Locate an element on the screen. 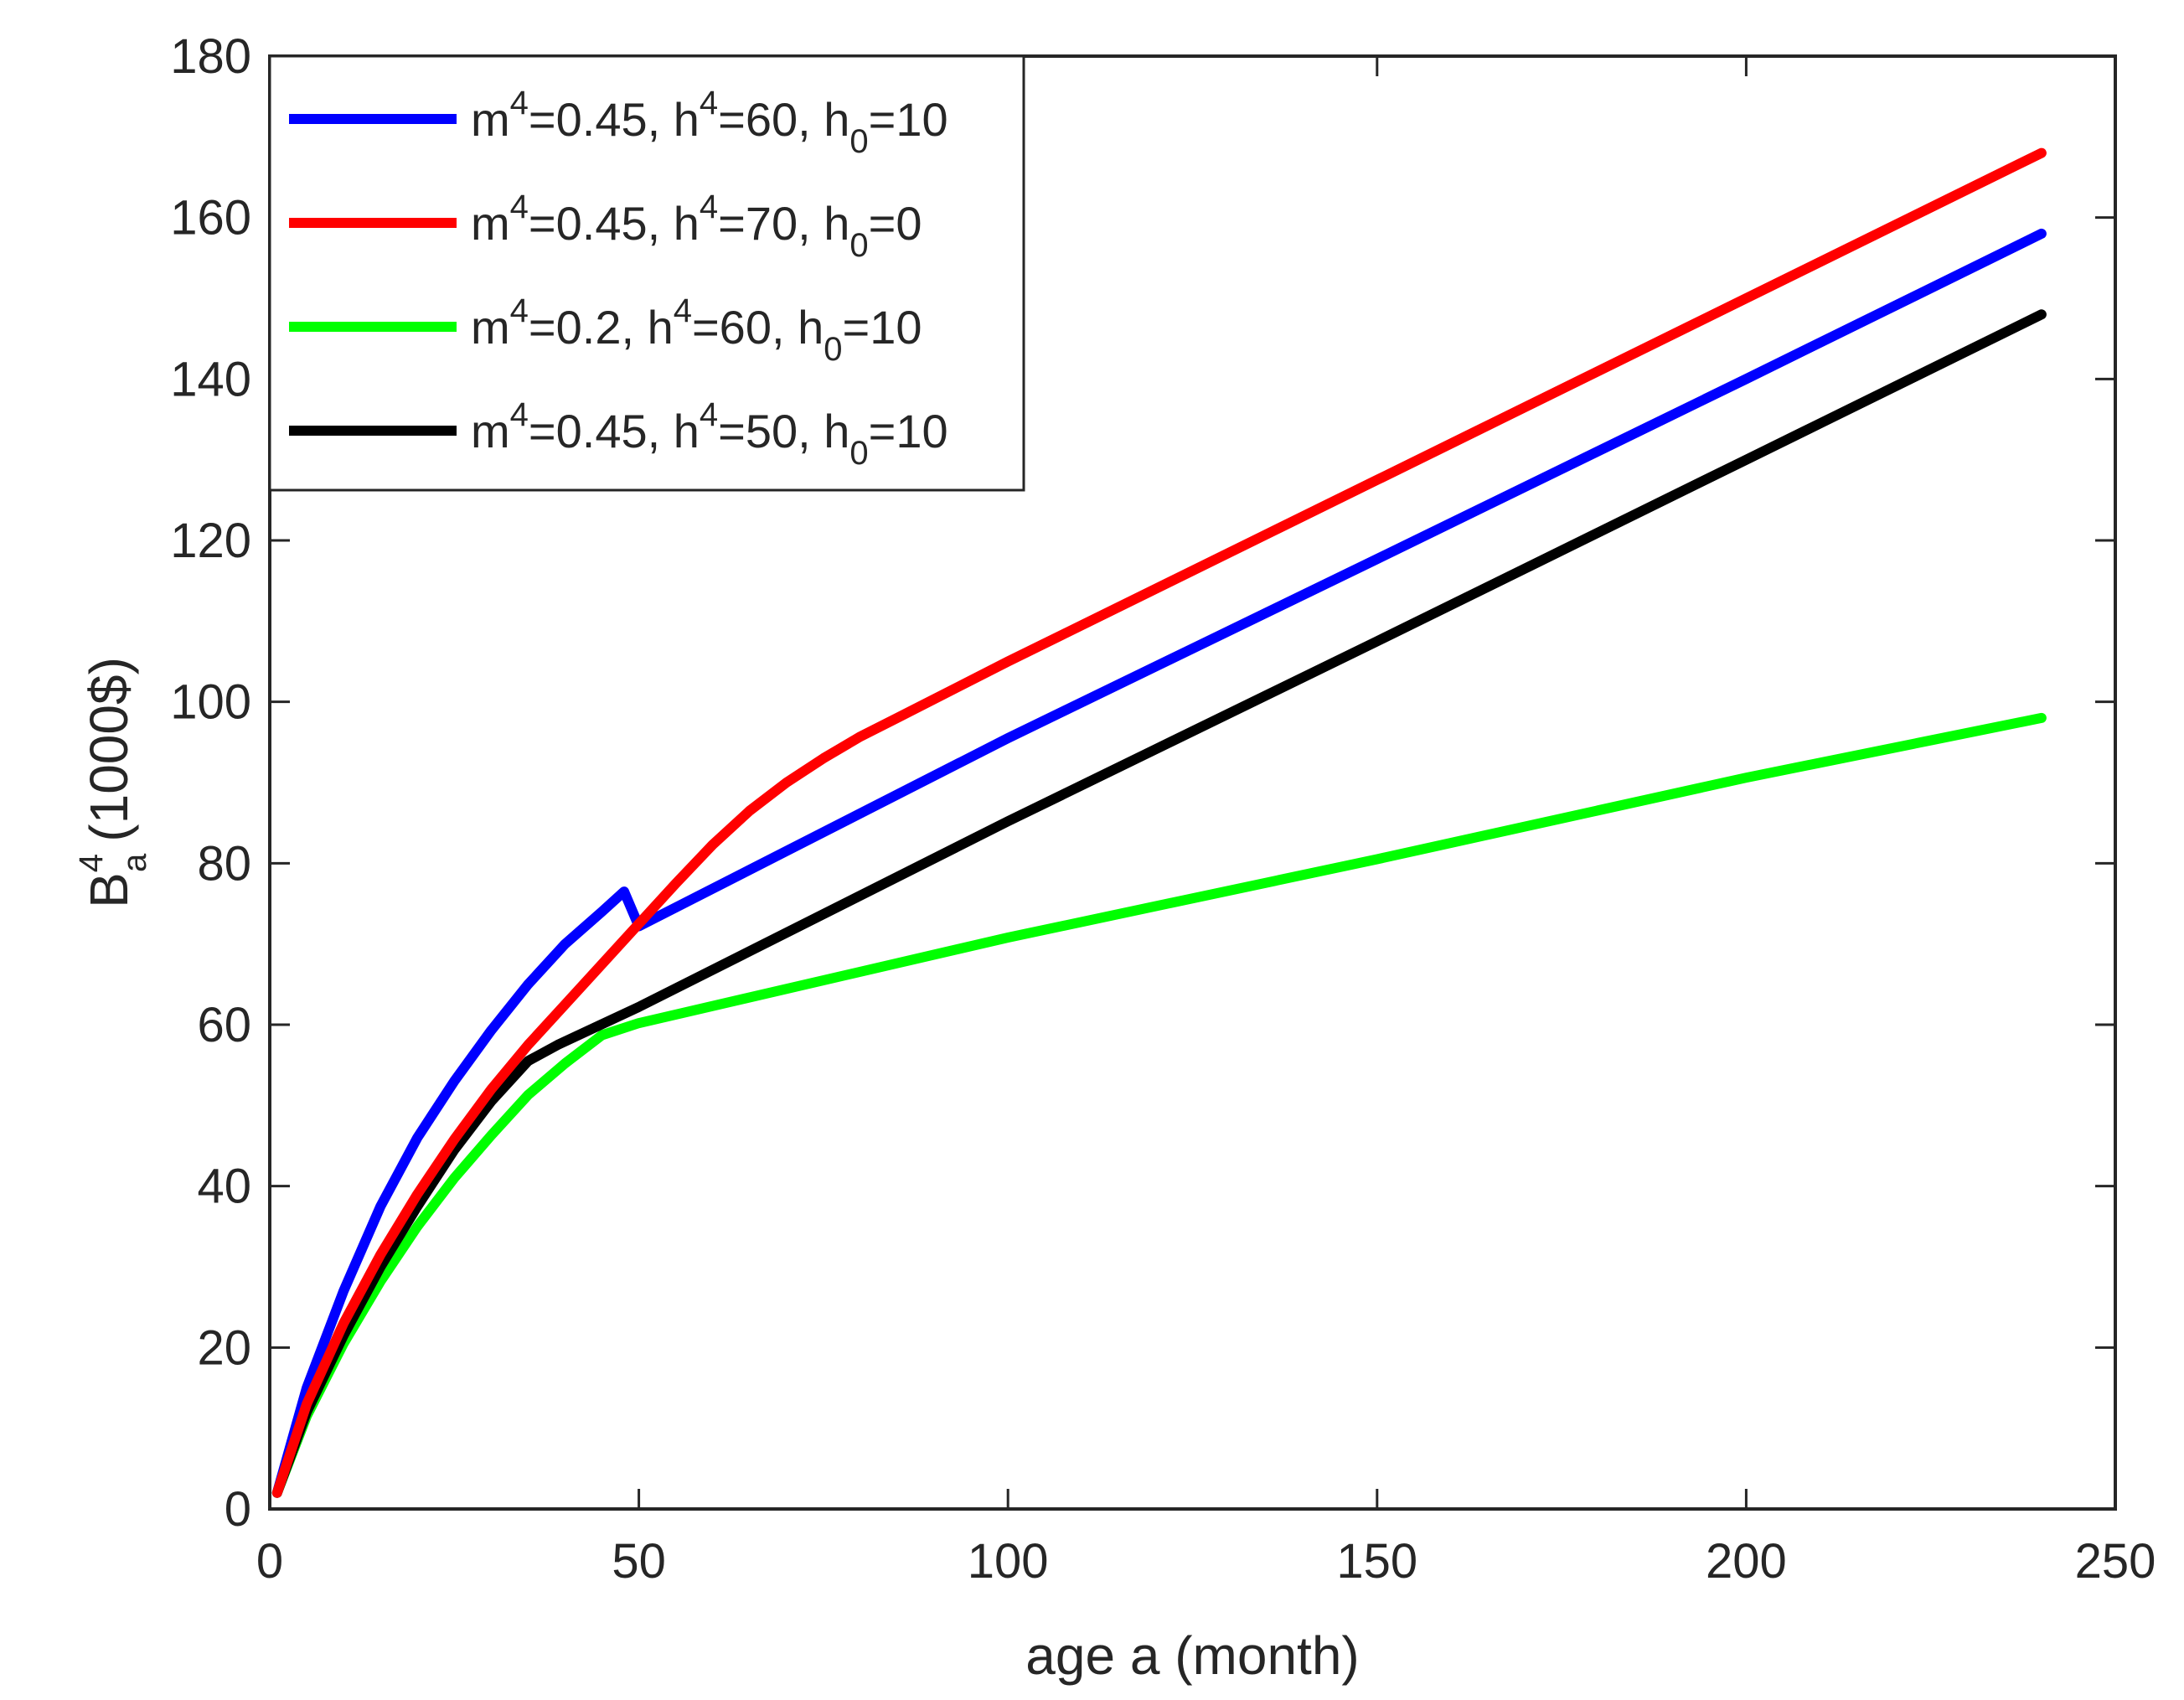 This screenshot has height=1700, width=2184. legend-label-3: m4=0.2, h4=60, h0=10 is located at coordinates (696, 330).